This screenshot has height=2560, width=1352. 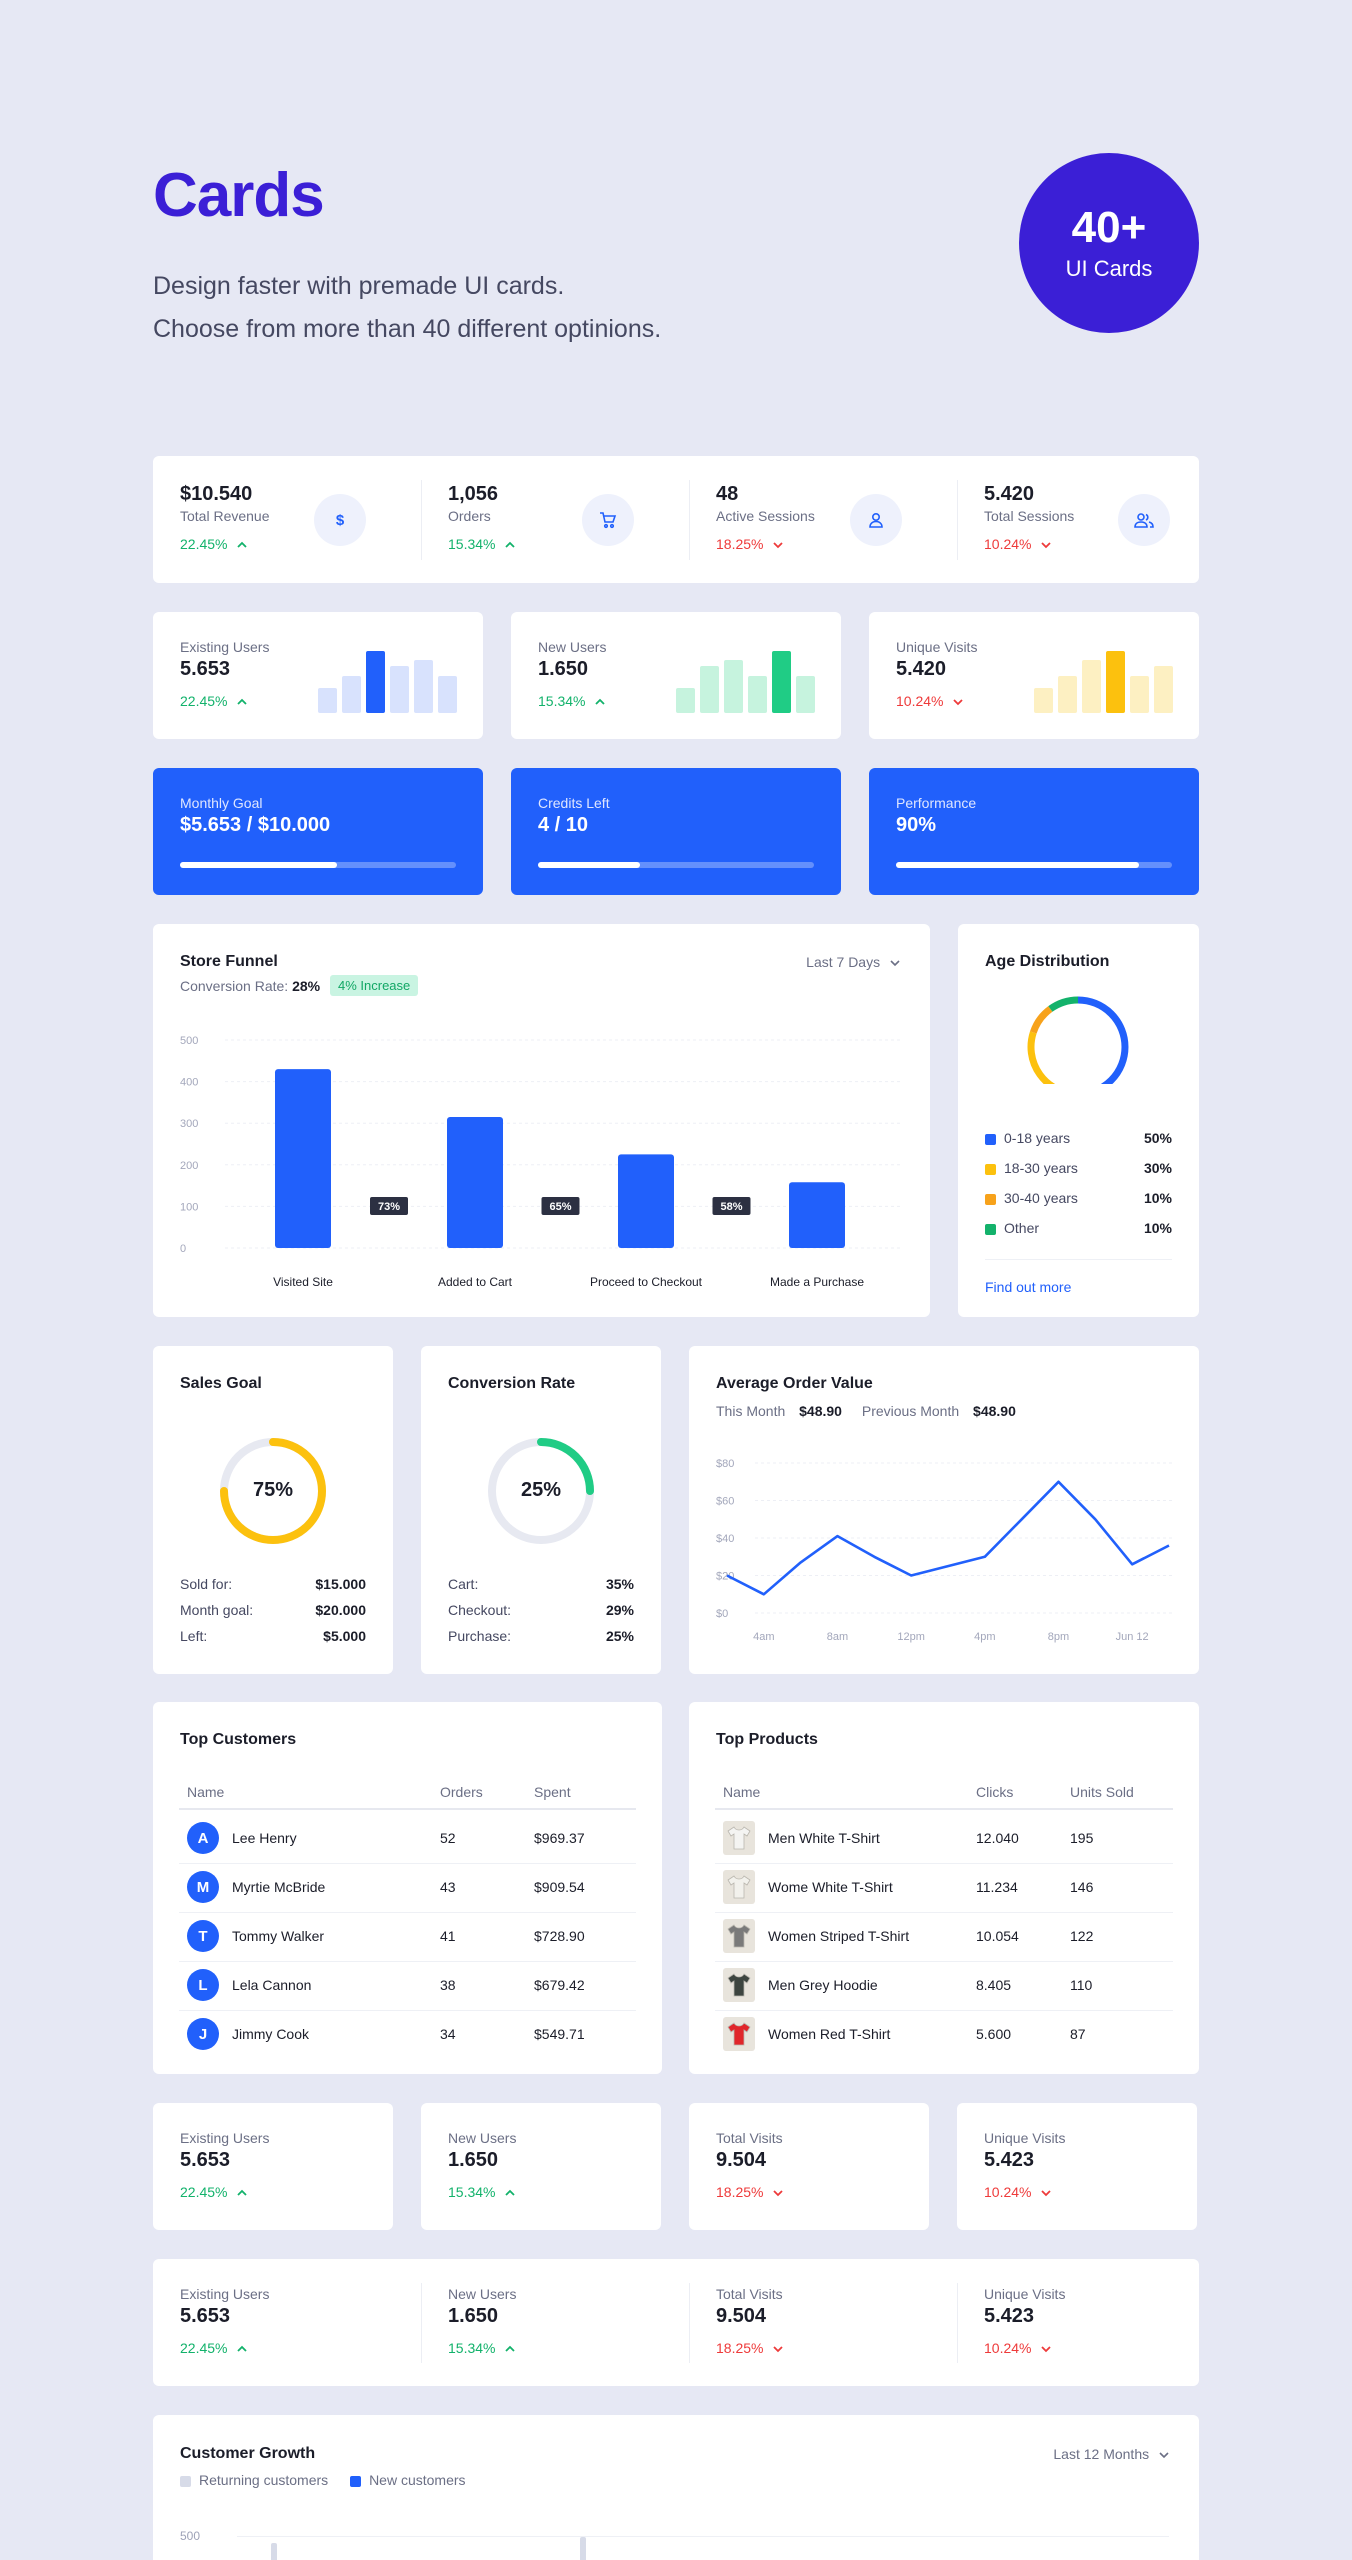 What do you see at coordinates (997, 1936) in the screenshot?
I see `product-clicks: 10.054` at bounding box center [997, 1936].